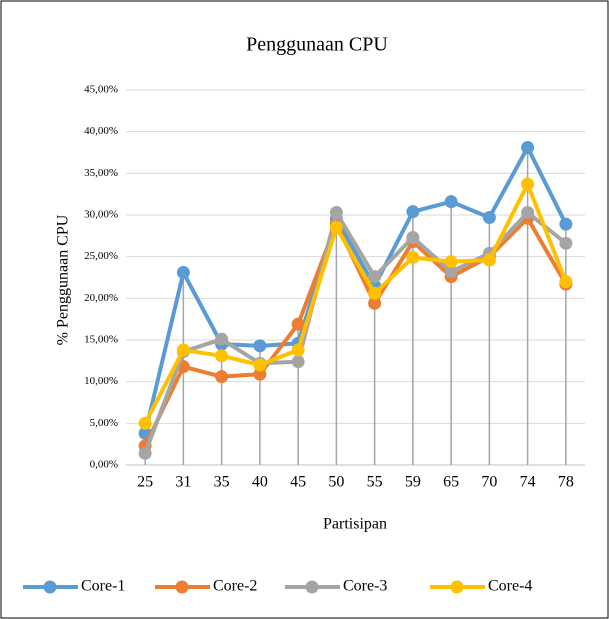 Image resolution: width=609 pixels, height=619 pixels. I want to click on y-tick-label: 15,00%, so click(101, 340).